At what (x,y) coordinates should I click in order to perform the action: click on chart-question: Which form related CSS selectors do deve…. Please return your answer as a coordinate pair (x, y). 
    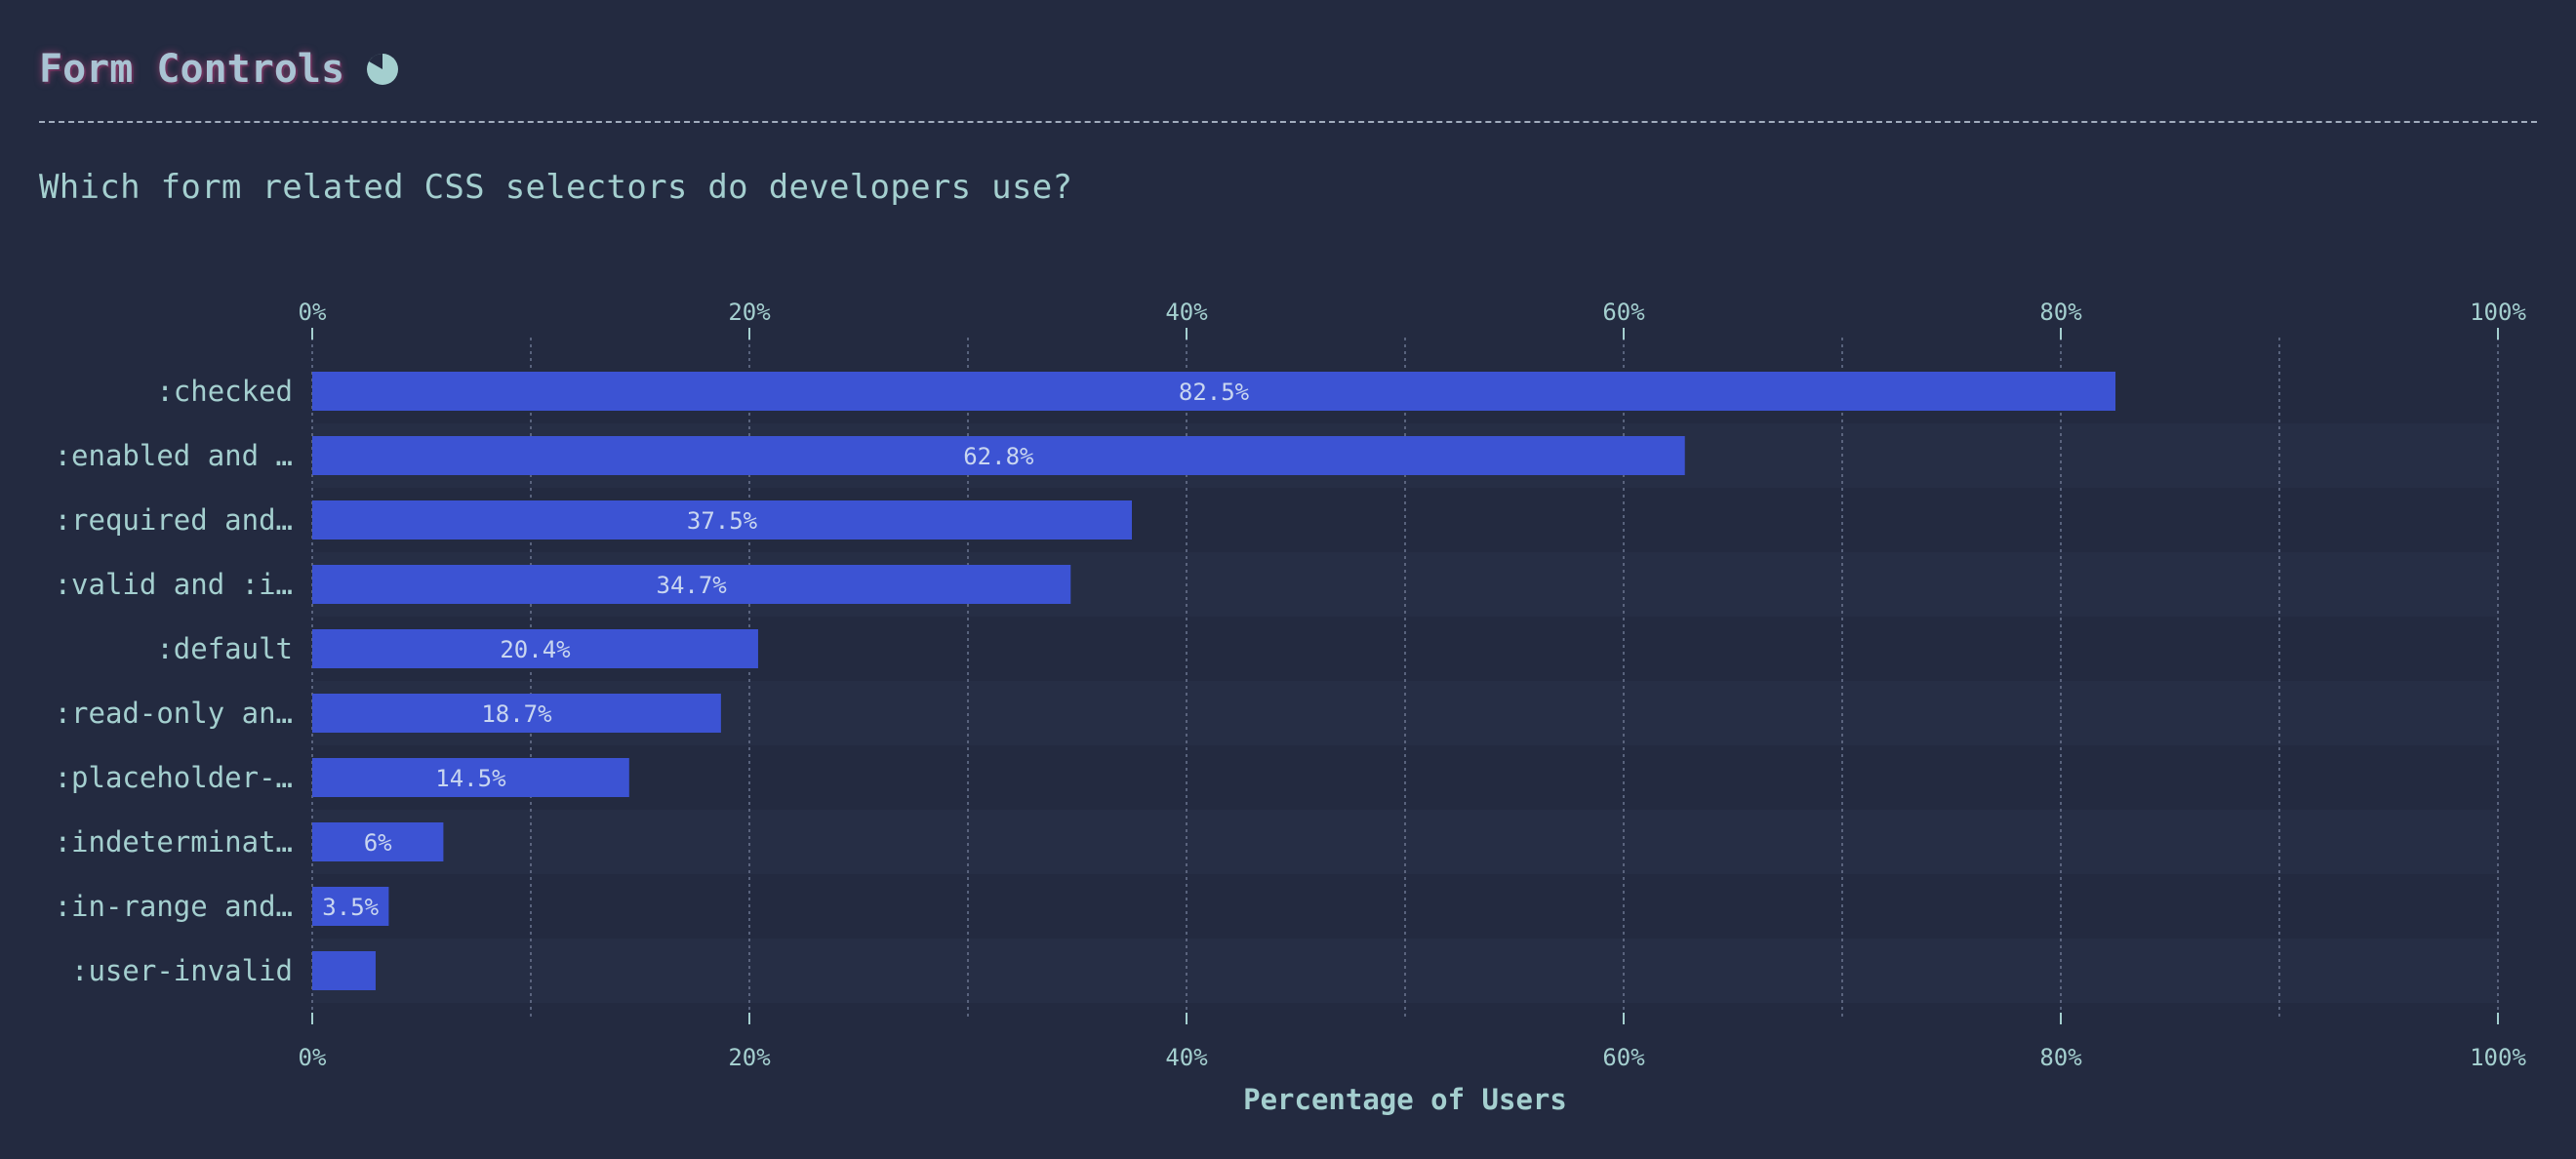
    Looking at the image, I should click on (556, 187).